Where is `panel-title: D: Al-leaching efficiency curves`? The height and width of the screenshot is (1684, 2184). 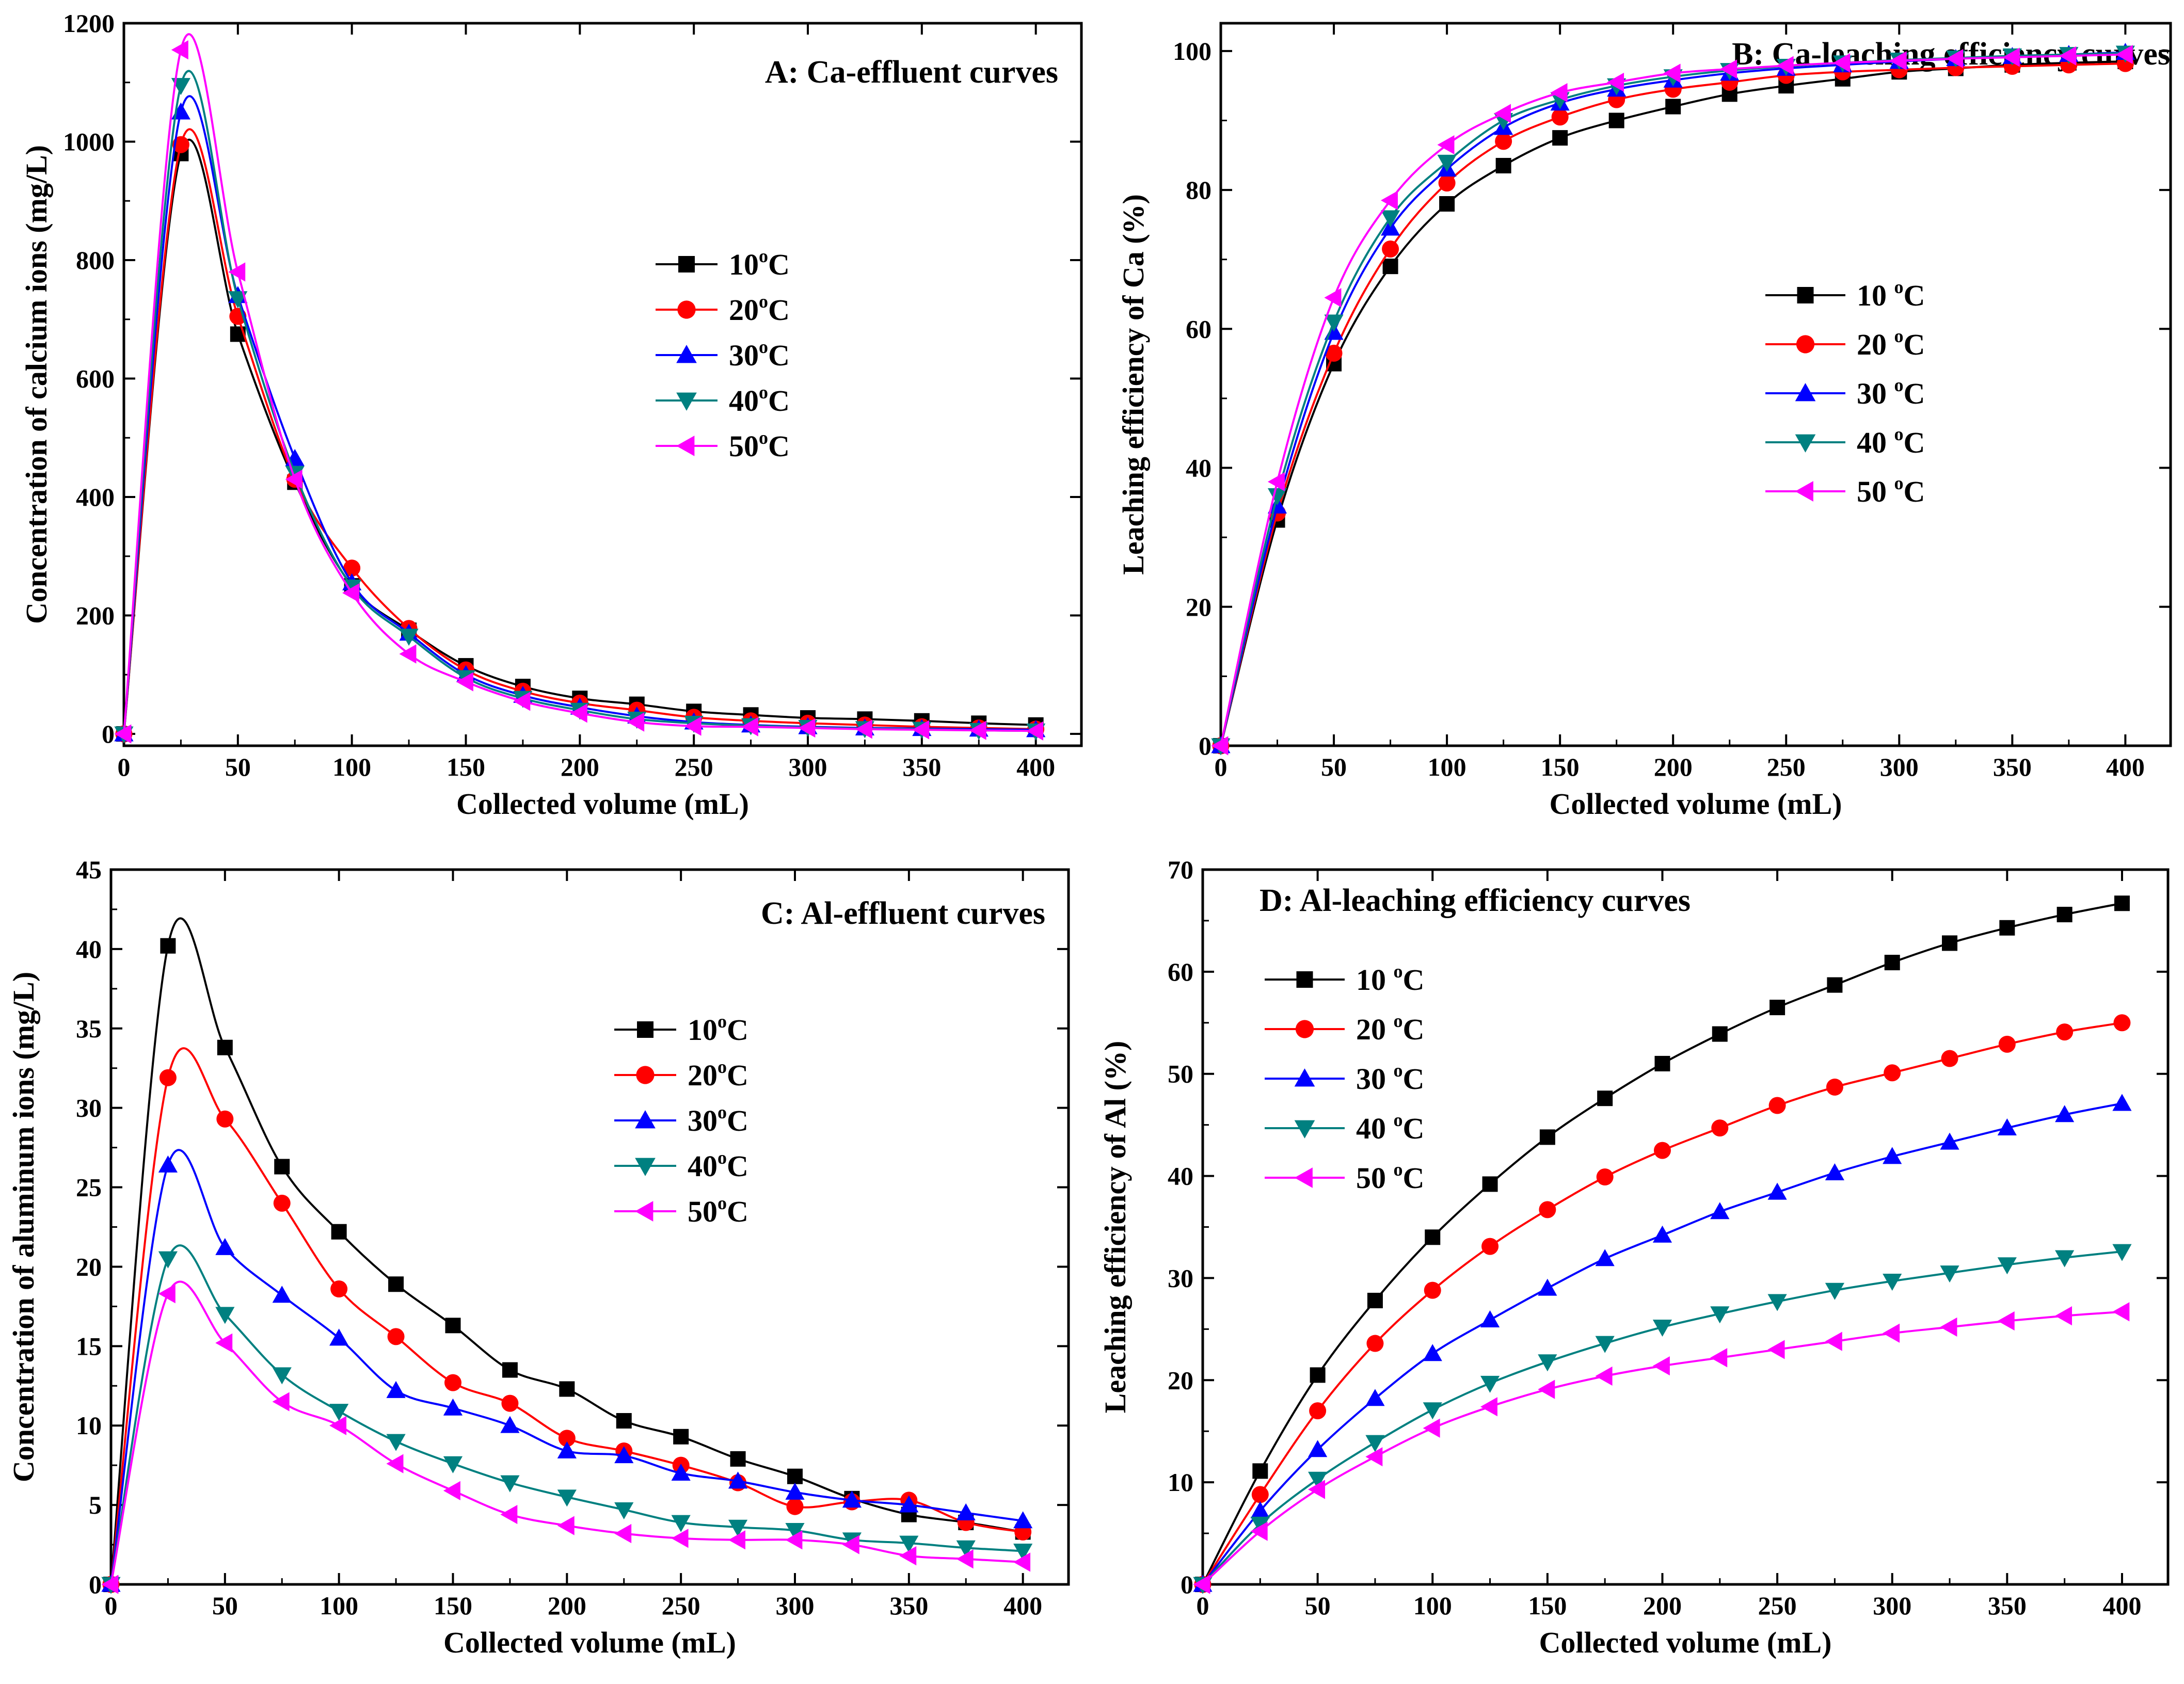 panel-title: D: Al-leaching efficiency curves is located at coordinates (1475, 900).